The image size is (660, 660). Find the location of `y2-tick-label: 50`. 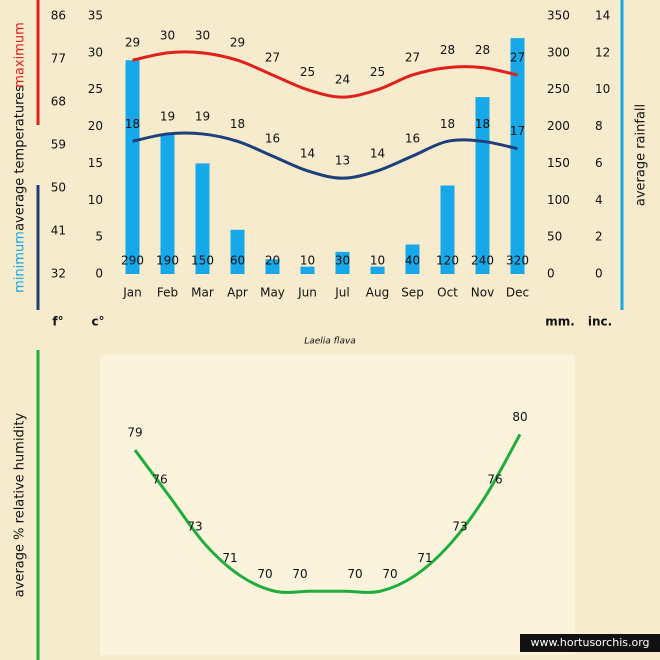

y2-tick-label: 50 is located at coordinates (554, 237).